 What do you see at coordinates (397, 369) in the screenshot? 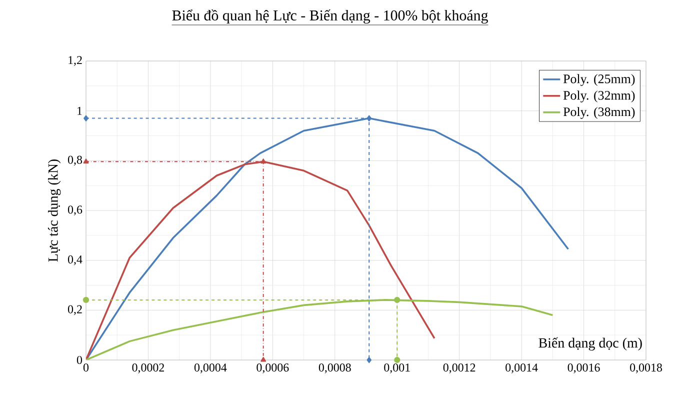
I see `x-tick-label: 0,001` at bounding box center [397, 369].